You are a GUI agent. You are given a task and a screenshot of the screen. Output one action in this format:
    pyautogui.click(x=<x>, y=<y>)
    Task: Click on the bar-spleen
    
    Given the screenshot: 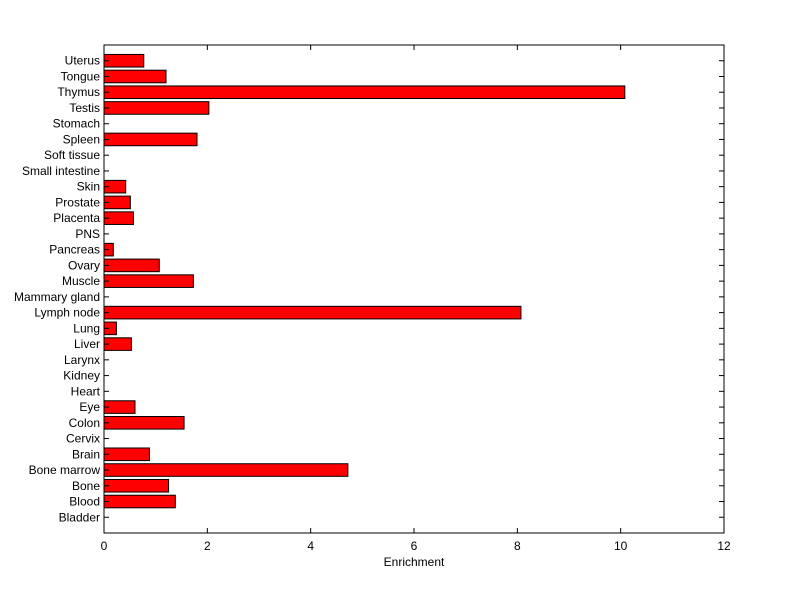 What is the action you would take?
    pyautogui.click(x=150, y=139)
    